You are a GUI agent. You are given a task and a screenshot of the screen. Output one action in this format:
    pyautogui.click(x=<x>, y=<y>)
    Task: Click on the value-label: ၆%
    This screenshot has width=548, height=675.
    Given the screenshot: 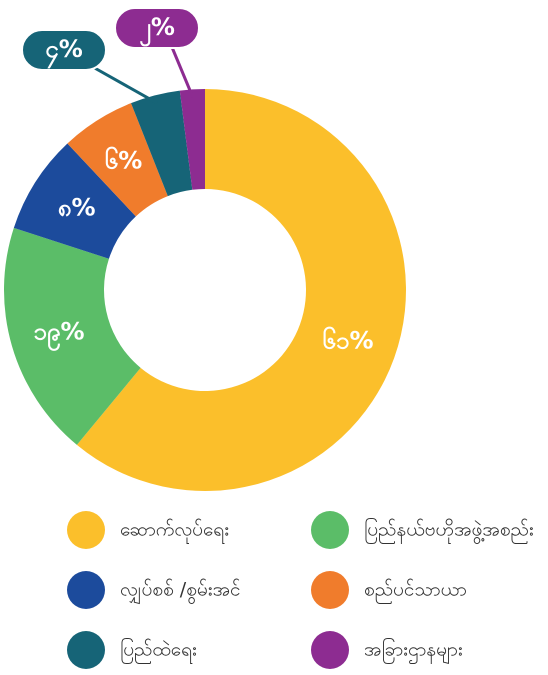 What is the action you would take?
    pyautogui.click(x=124, y=160)
    